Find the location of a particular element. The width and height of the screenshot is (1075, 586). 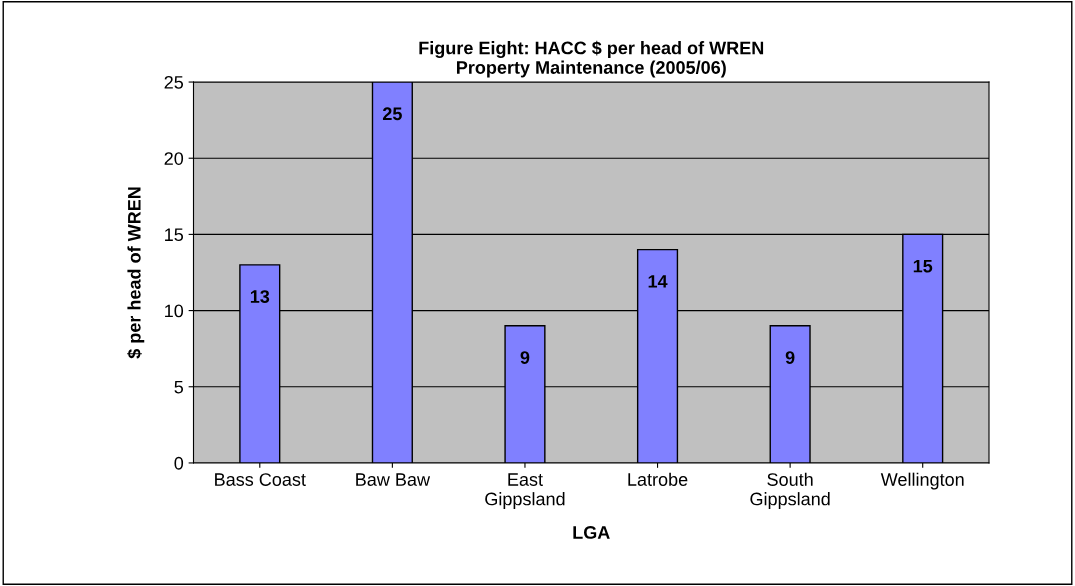

data-label: 15 is located at coordinates (923, 266).